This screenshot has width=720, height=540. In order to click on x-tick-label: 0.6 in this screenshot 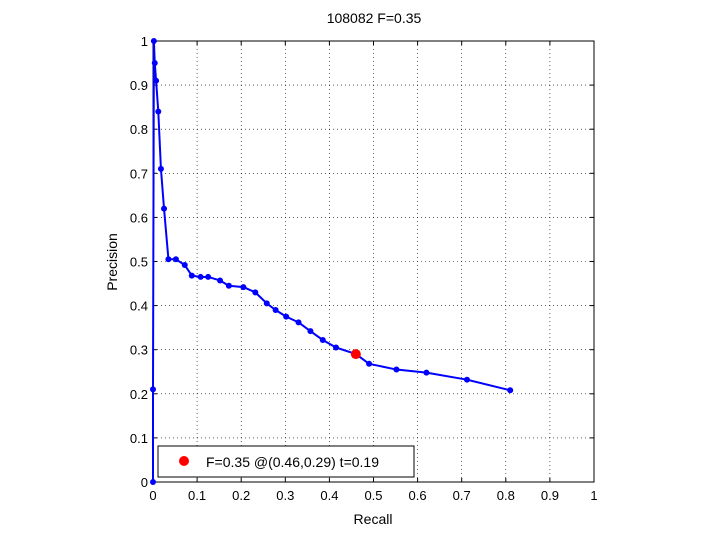, I will do `click(418, 495)`.